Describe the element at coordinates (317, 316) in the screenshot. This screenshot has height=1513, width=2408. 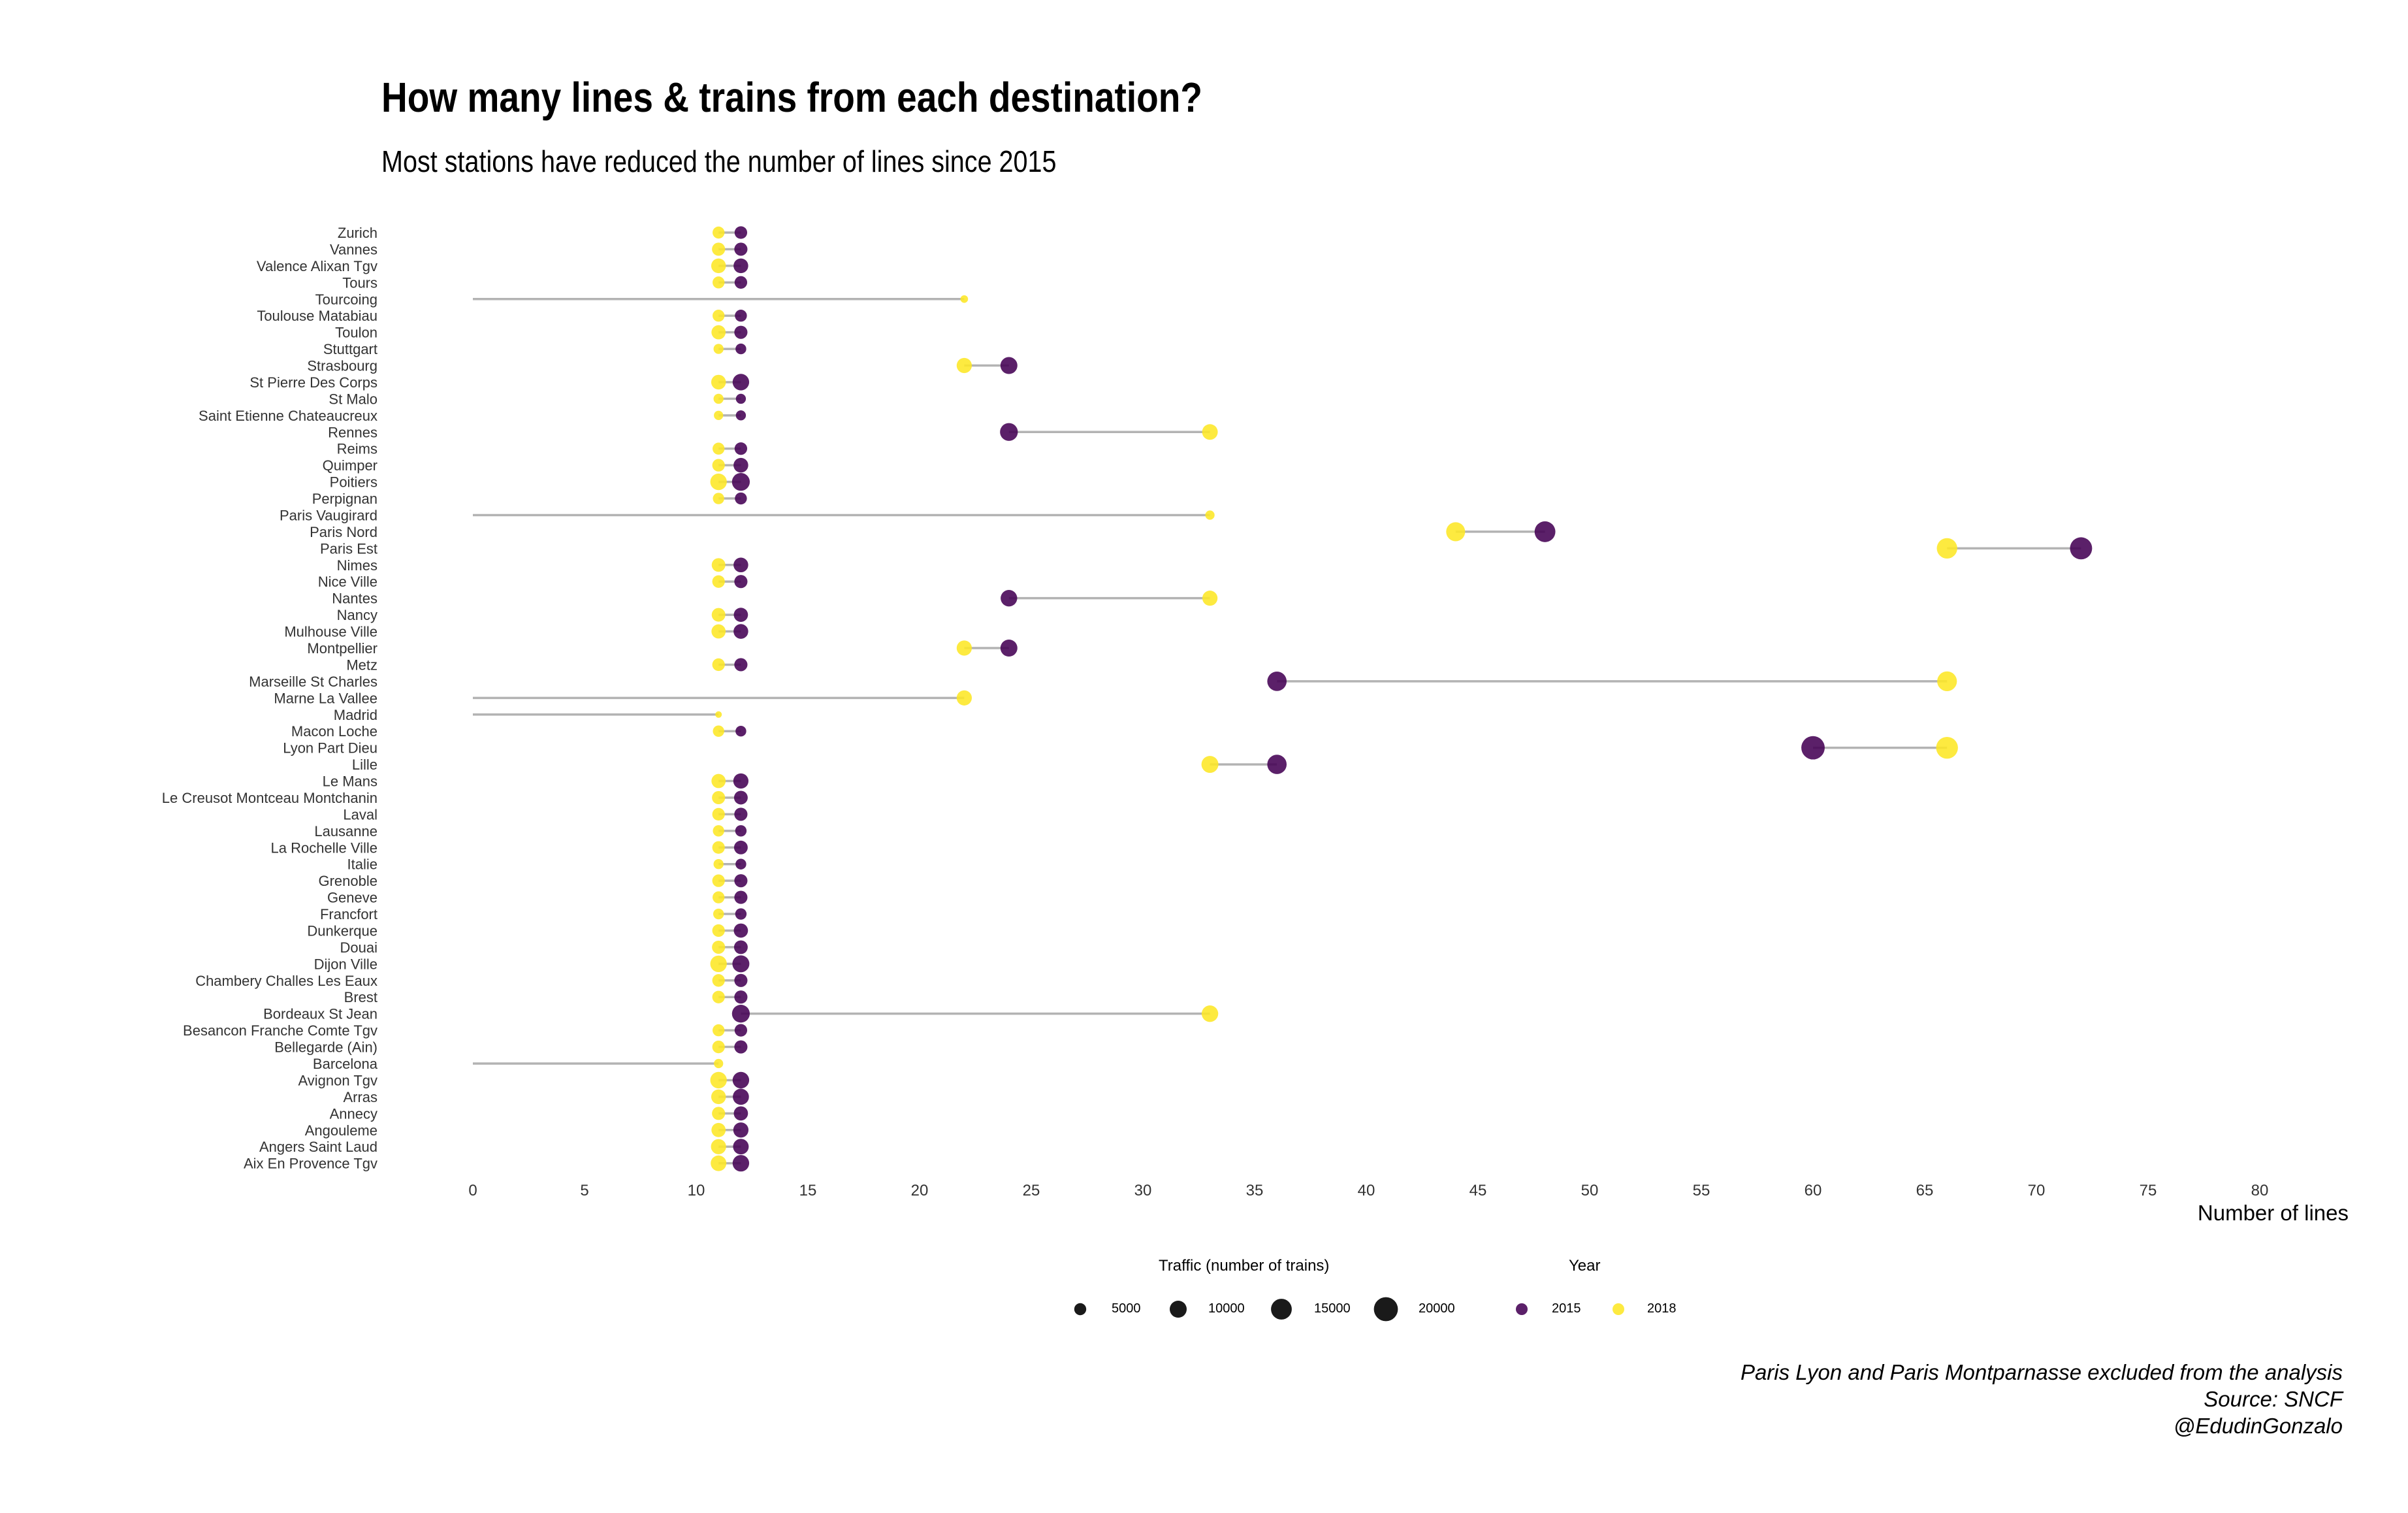
I see `y-tick-label: Toulouse Matabiau` at that location.